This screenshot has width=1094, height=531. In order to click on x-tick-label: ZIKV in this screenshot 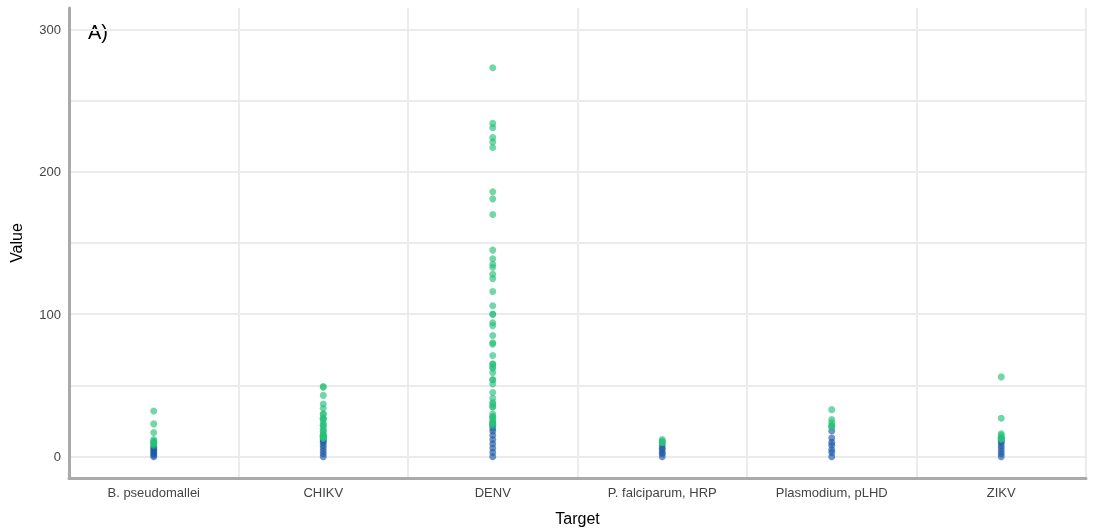, I will do `click(1001, 492)`.